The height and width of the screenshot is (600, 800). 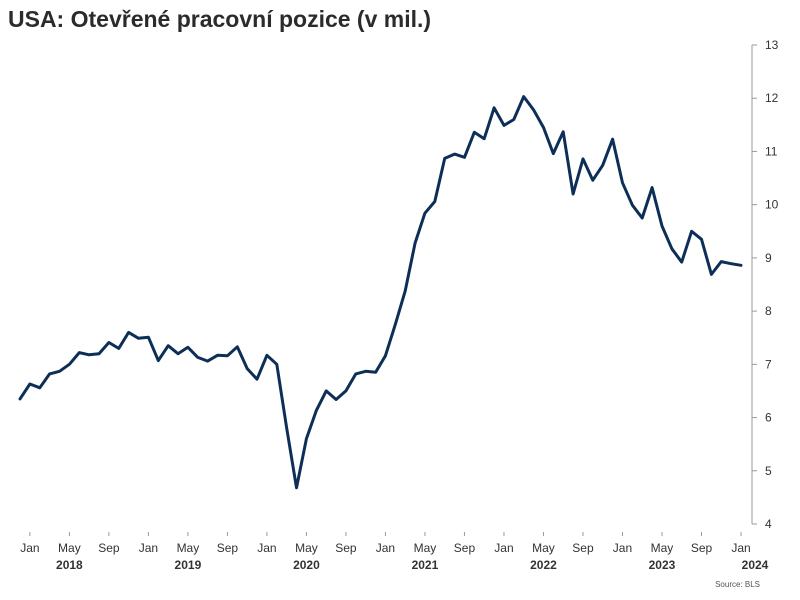 I want to click on year-label: 2023, so click(x=662, y=565).